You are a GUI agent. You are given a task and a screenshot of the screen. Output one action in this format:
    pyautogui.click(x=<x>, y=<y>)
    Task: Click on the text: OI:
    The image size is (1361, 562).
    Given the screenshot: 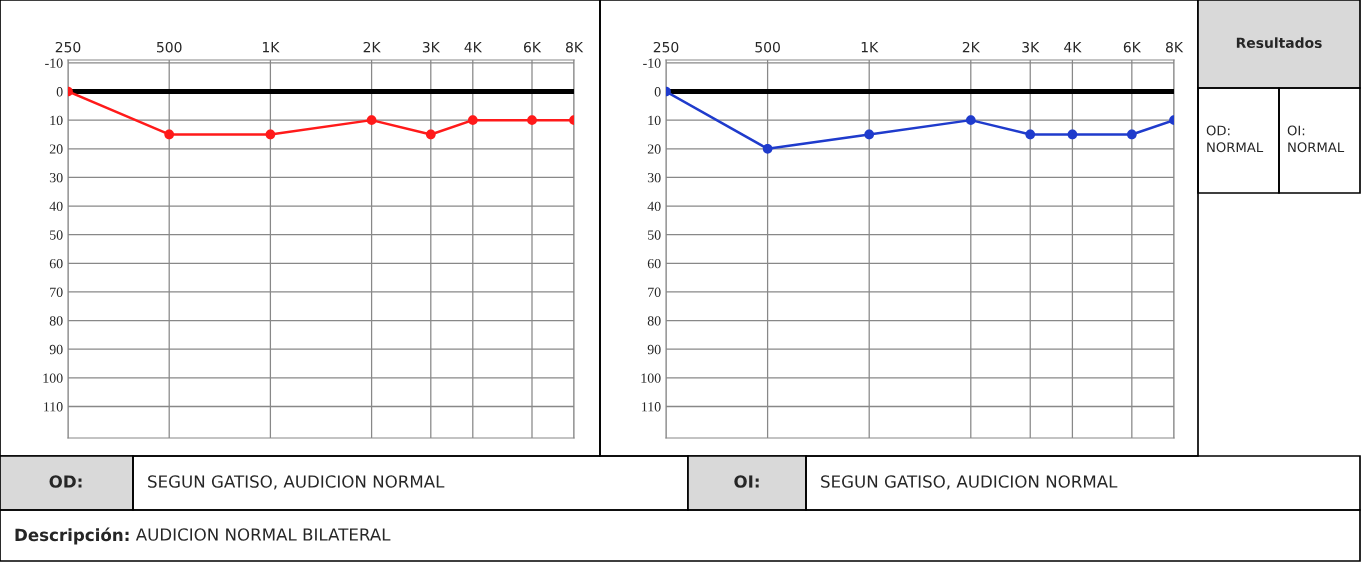 What is the action you would take?
    pyautogui.click(x=746, y=481)
    